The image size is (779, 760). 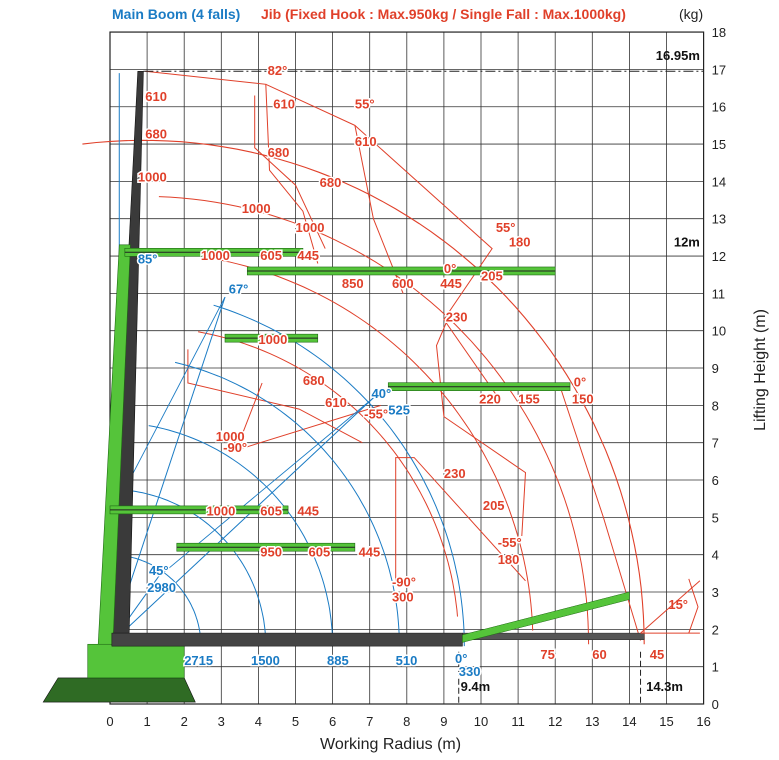 What do you see at coordinates (278, 70) in the screenshot?
I see `jib-load-label: 82°` at bounding box center [278, 70].